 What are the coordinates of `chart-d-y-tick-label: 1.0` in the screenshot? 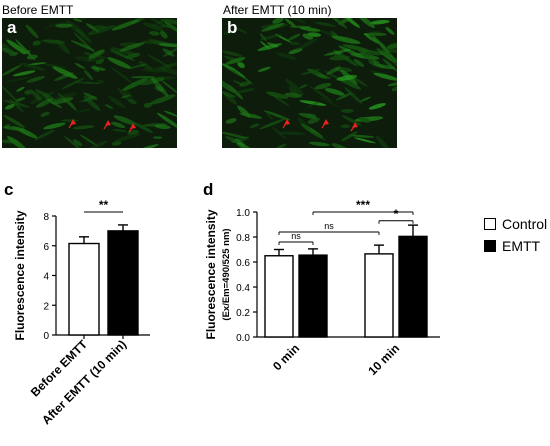 It's located at (243, 213).